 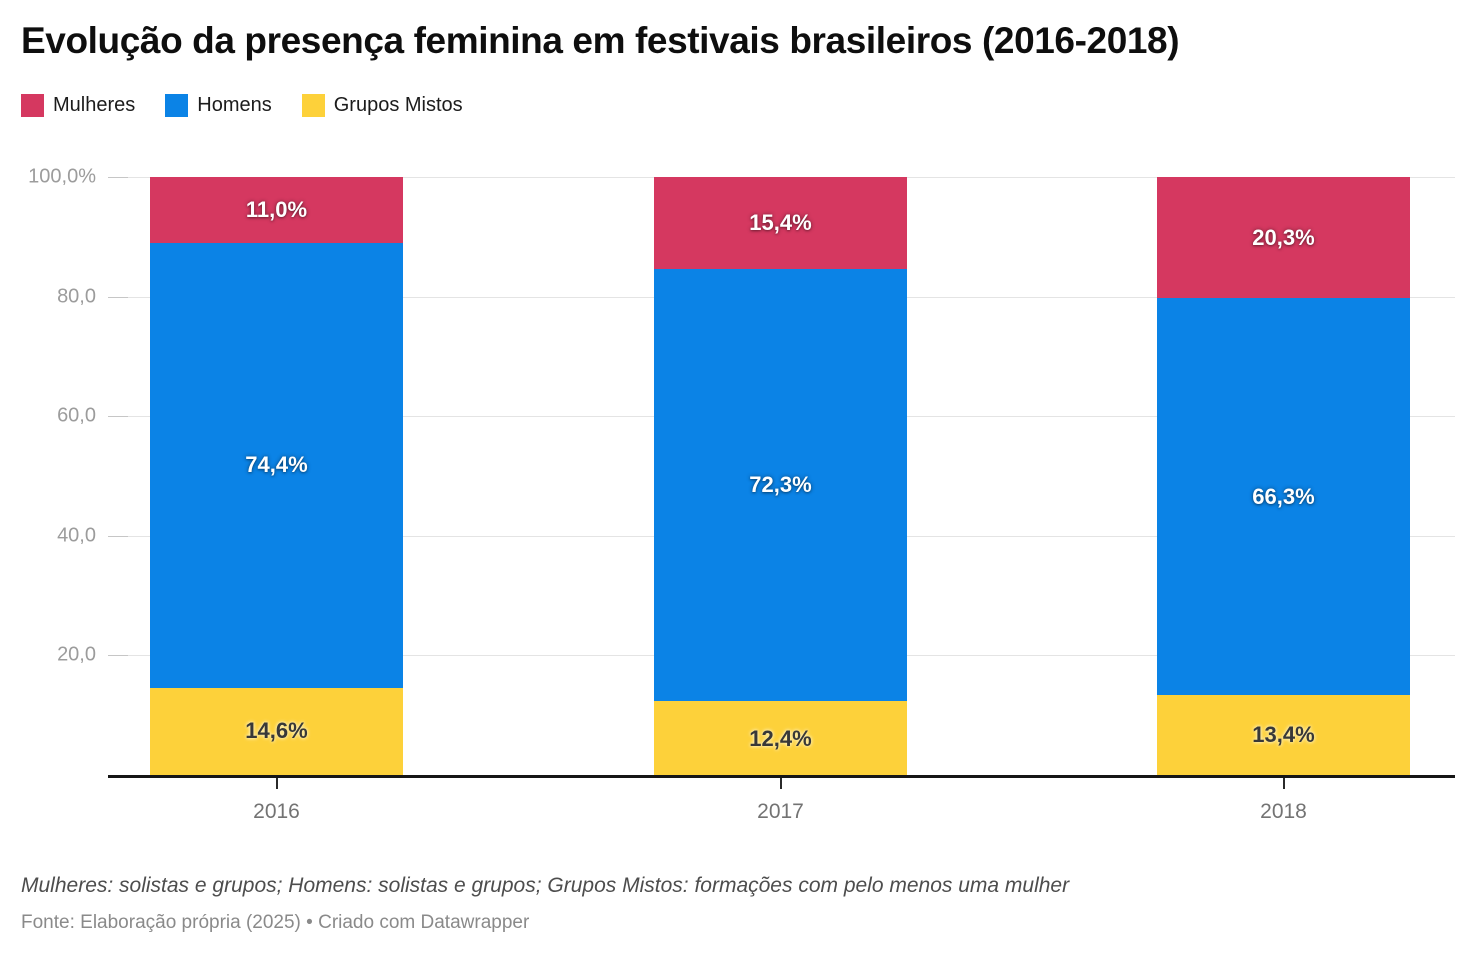 I want to click on legend-item-homens: Homens, so click(x=218, y=105).